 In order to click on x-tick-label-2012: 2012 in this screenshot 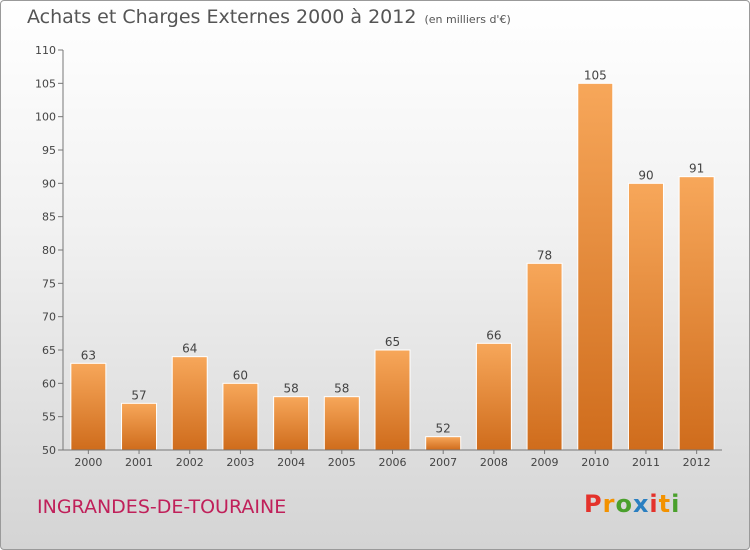, I will do `click(697, 462)`.